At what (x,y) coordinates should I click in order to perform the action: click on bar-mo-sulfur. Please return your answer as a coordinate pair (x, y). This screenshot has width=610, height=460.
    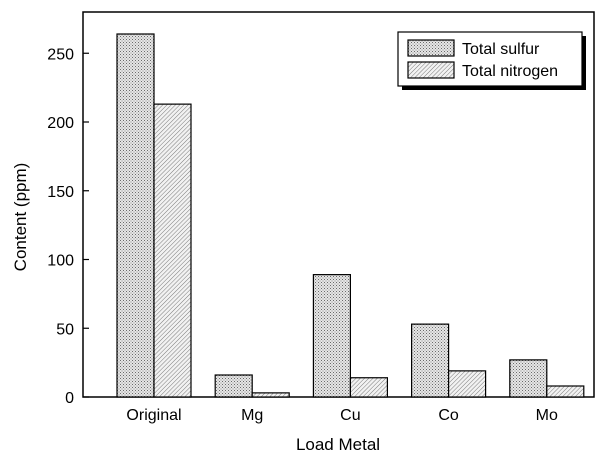
    Looking at the image, I should click on (528, 378).